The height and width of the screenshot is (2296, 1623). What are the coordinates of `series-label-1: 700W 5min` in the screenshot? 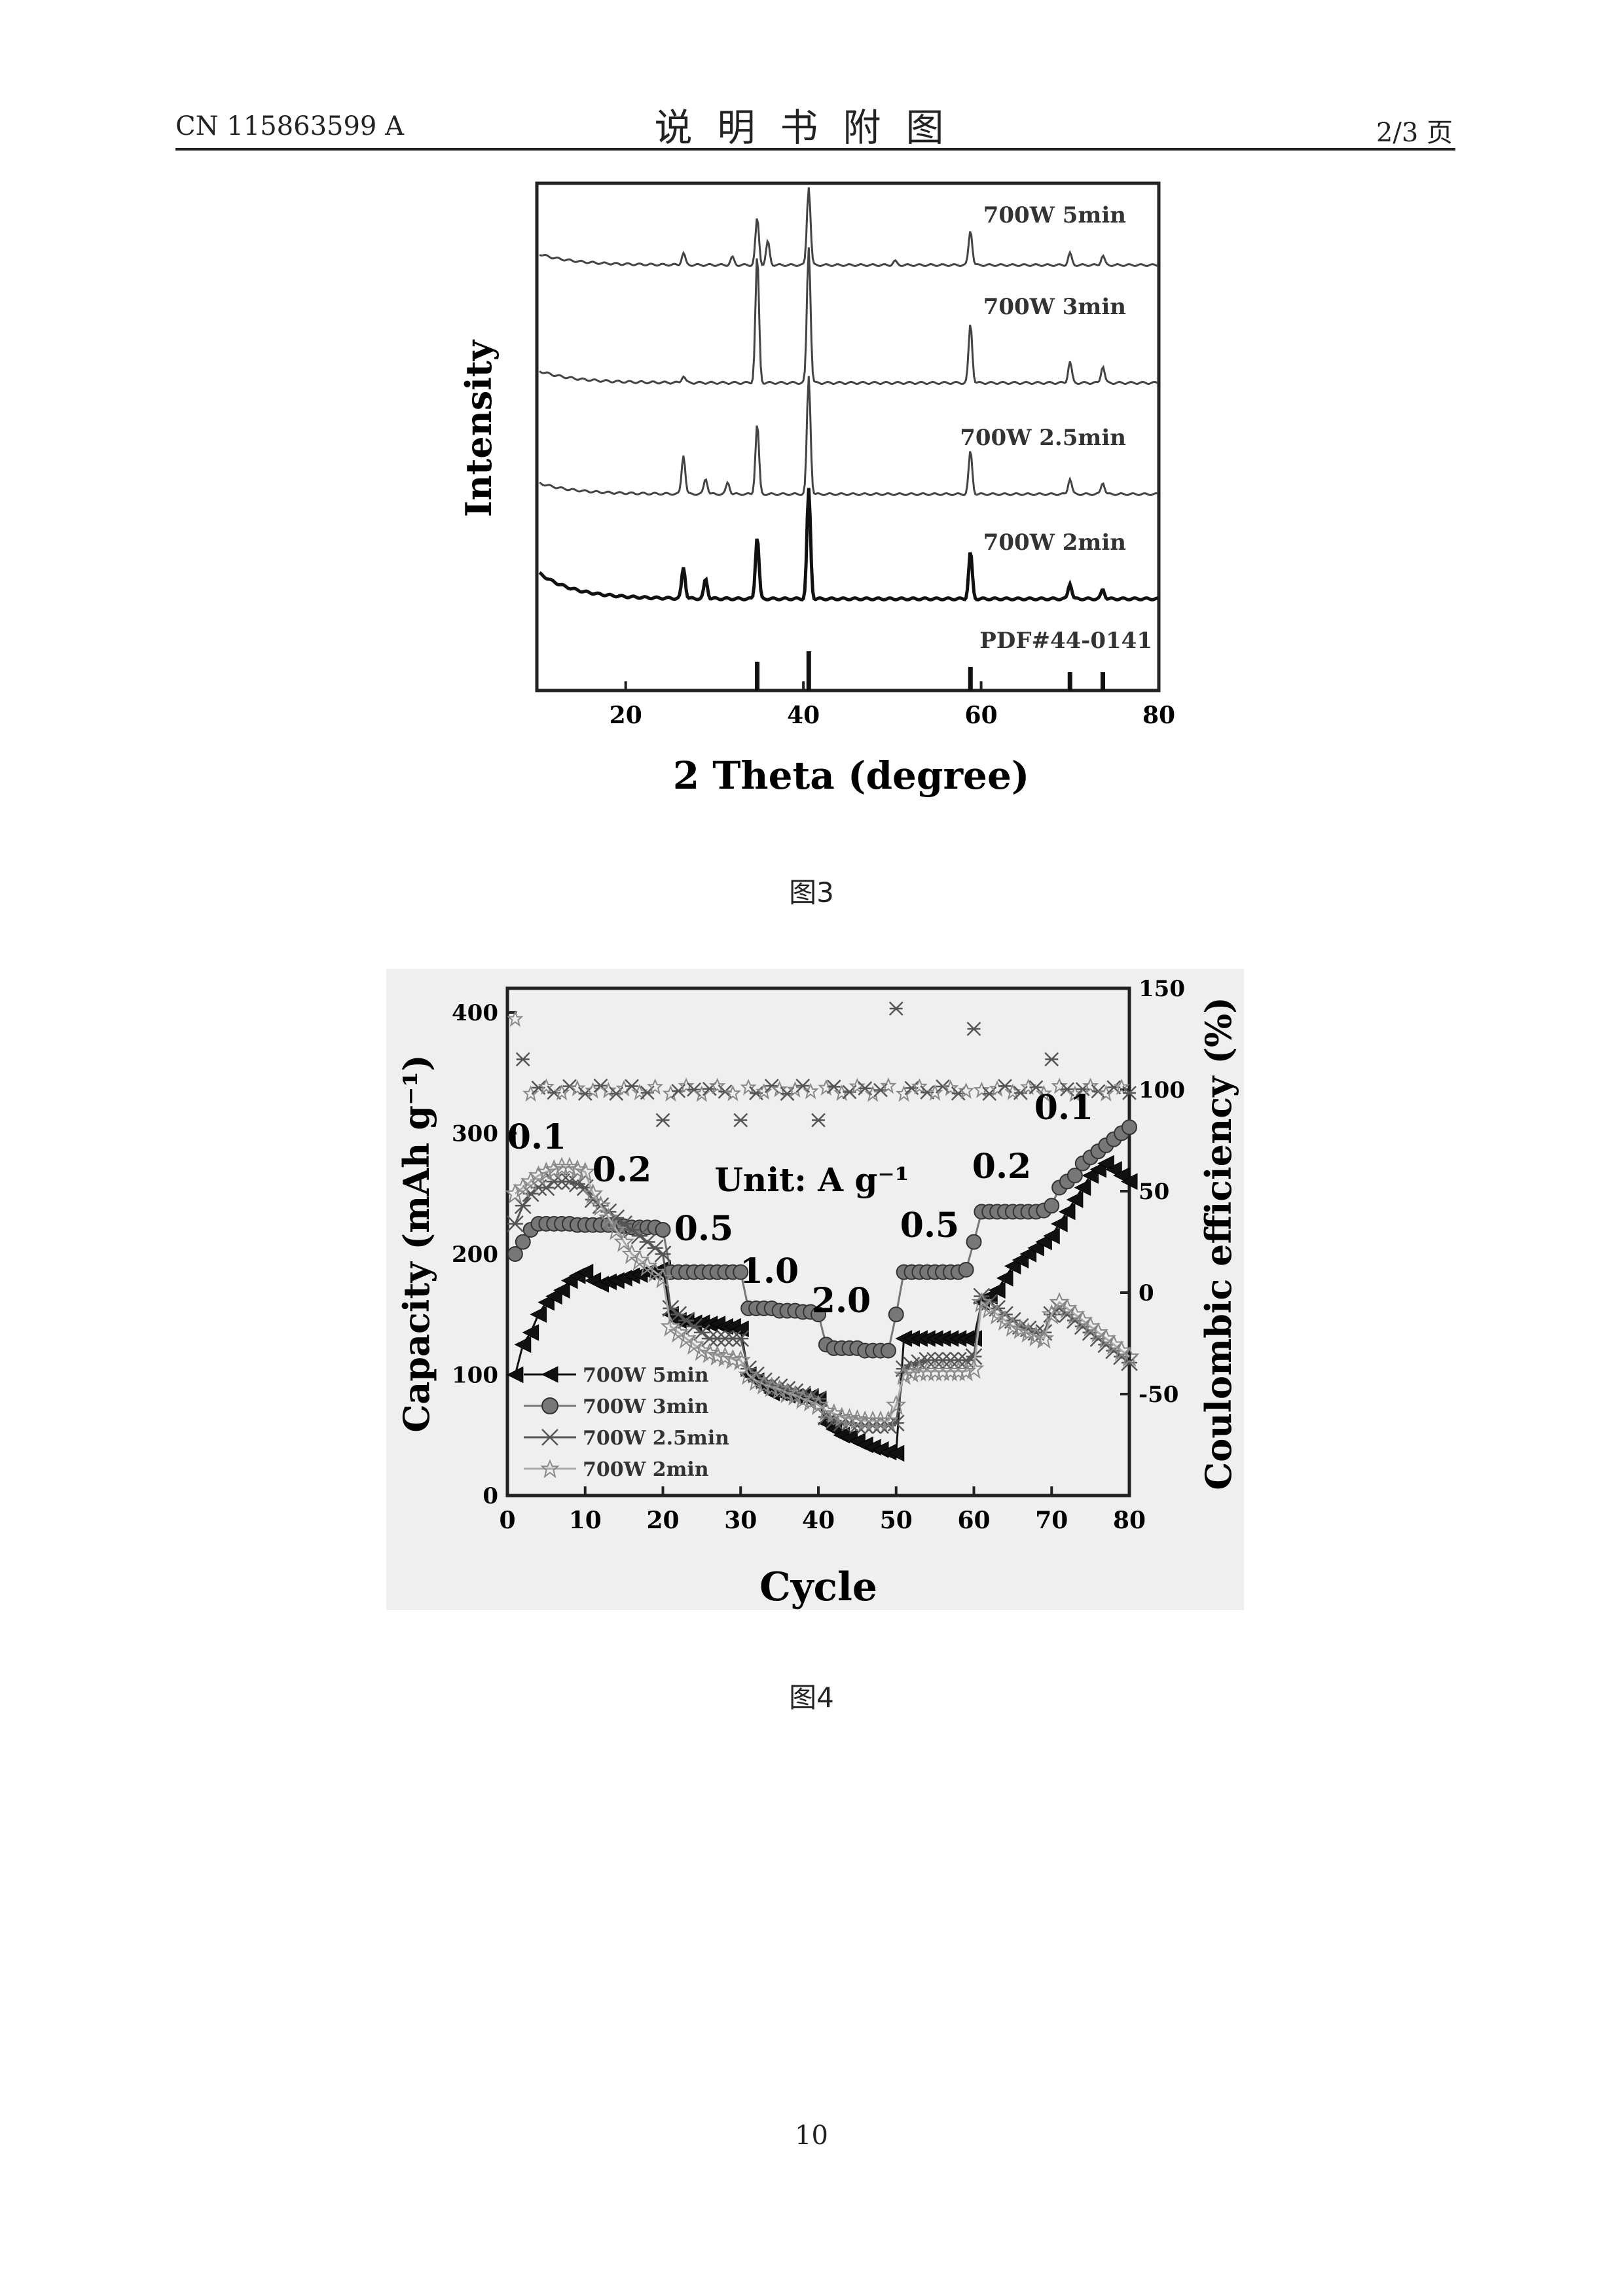 It's located at (1054, 215).